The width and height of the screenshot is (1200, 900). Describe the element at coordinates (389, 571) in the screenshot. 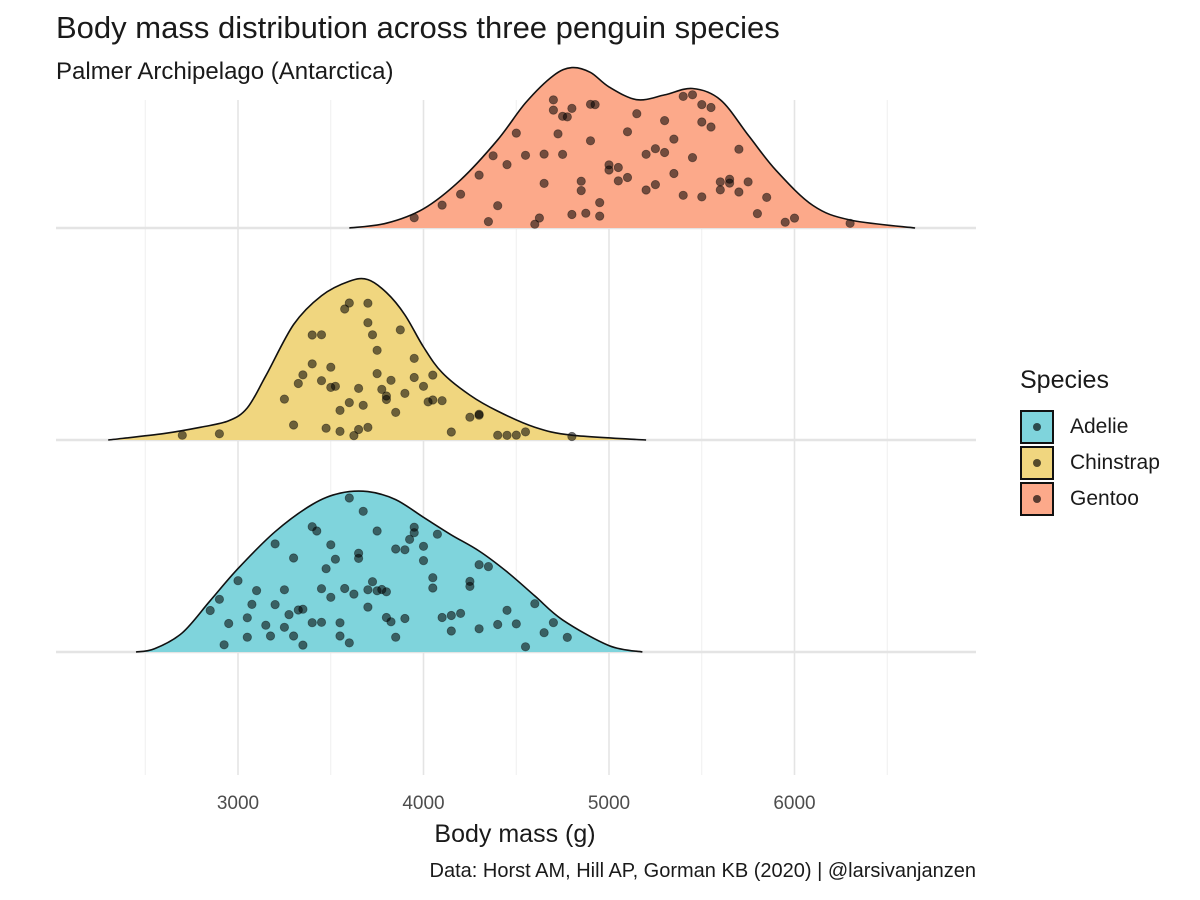

I see `ridge-outline-adelie` at that location.